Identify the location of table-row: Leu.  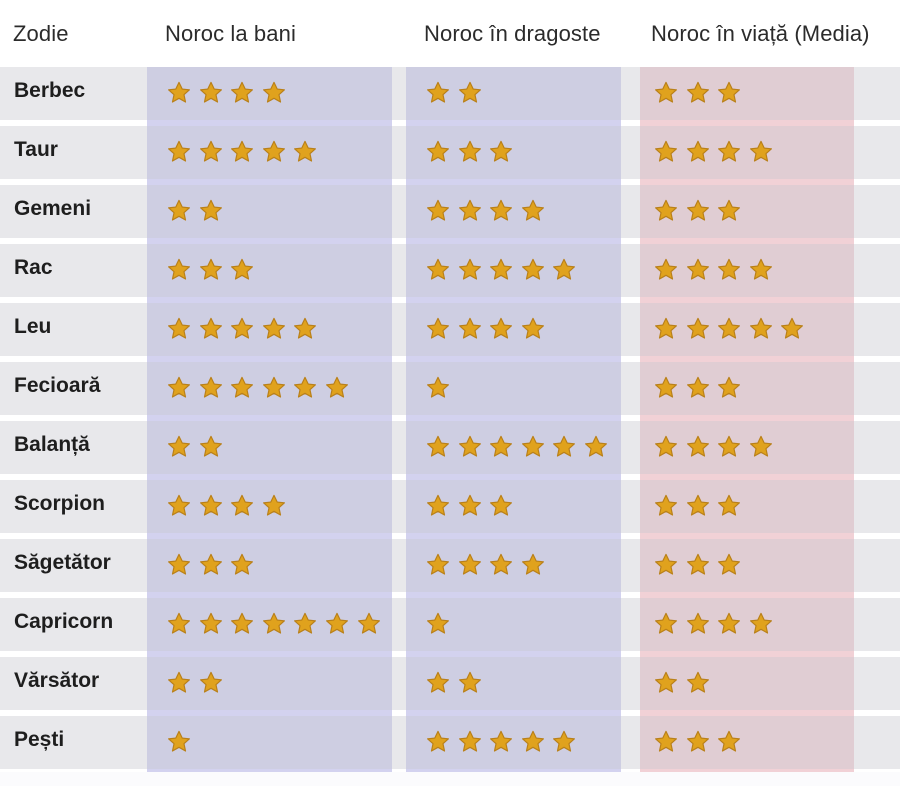
(450, 329).